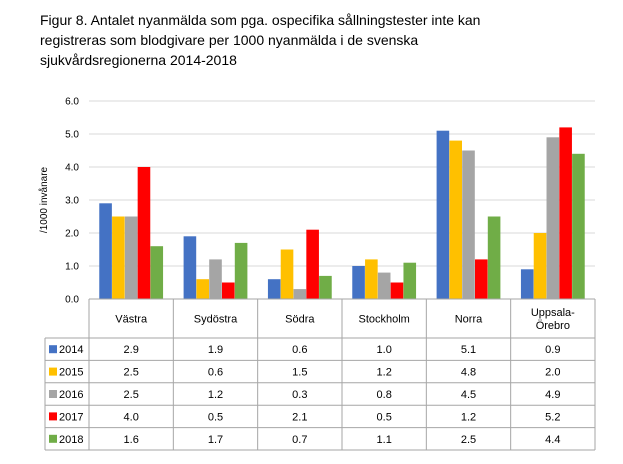 Image resolution: width=623 pixels, height=464 pixels. I want to click on y-axis-label: /1000 invånare, so click(44, 199).